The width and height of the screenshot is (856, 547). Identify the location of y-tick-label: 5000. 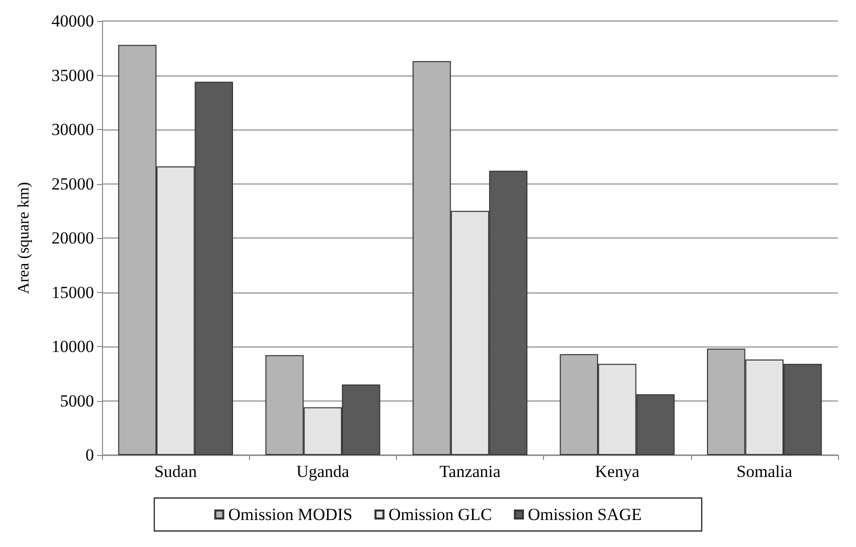
(77, 400).